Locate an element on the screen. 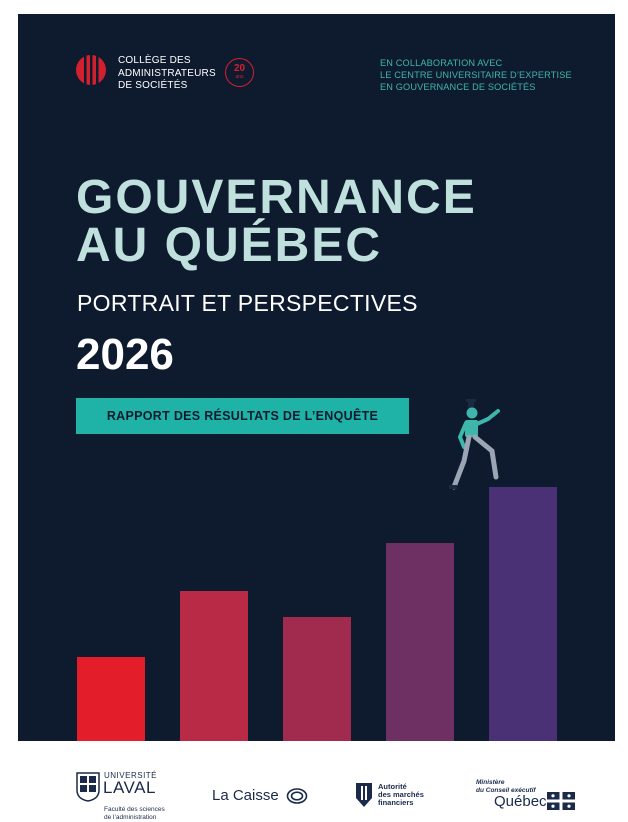 This screenshot has height=822, width=628. title-line: AU QUÉBEC is located at coordinates (229, 245).